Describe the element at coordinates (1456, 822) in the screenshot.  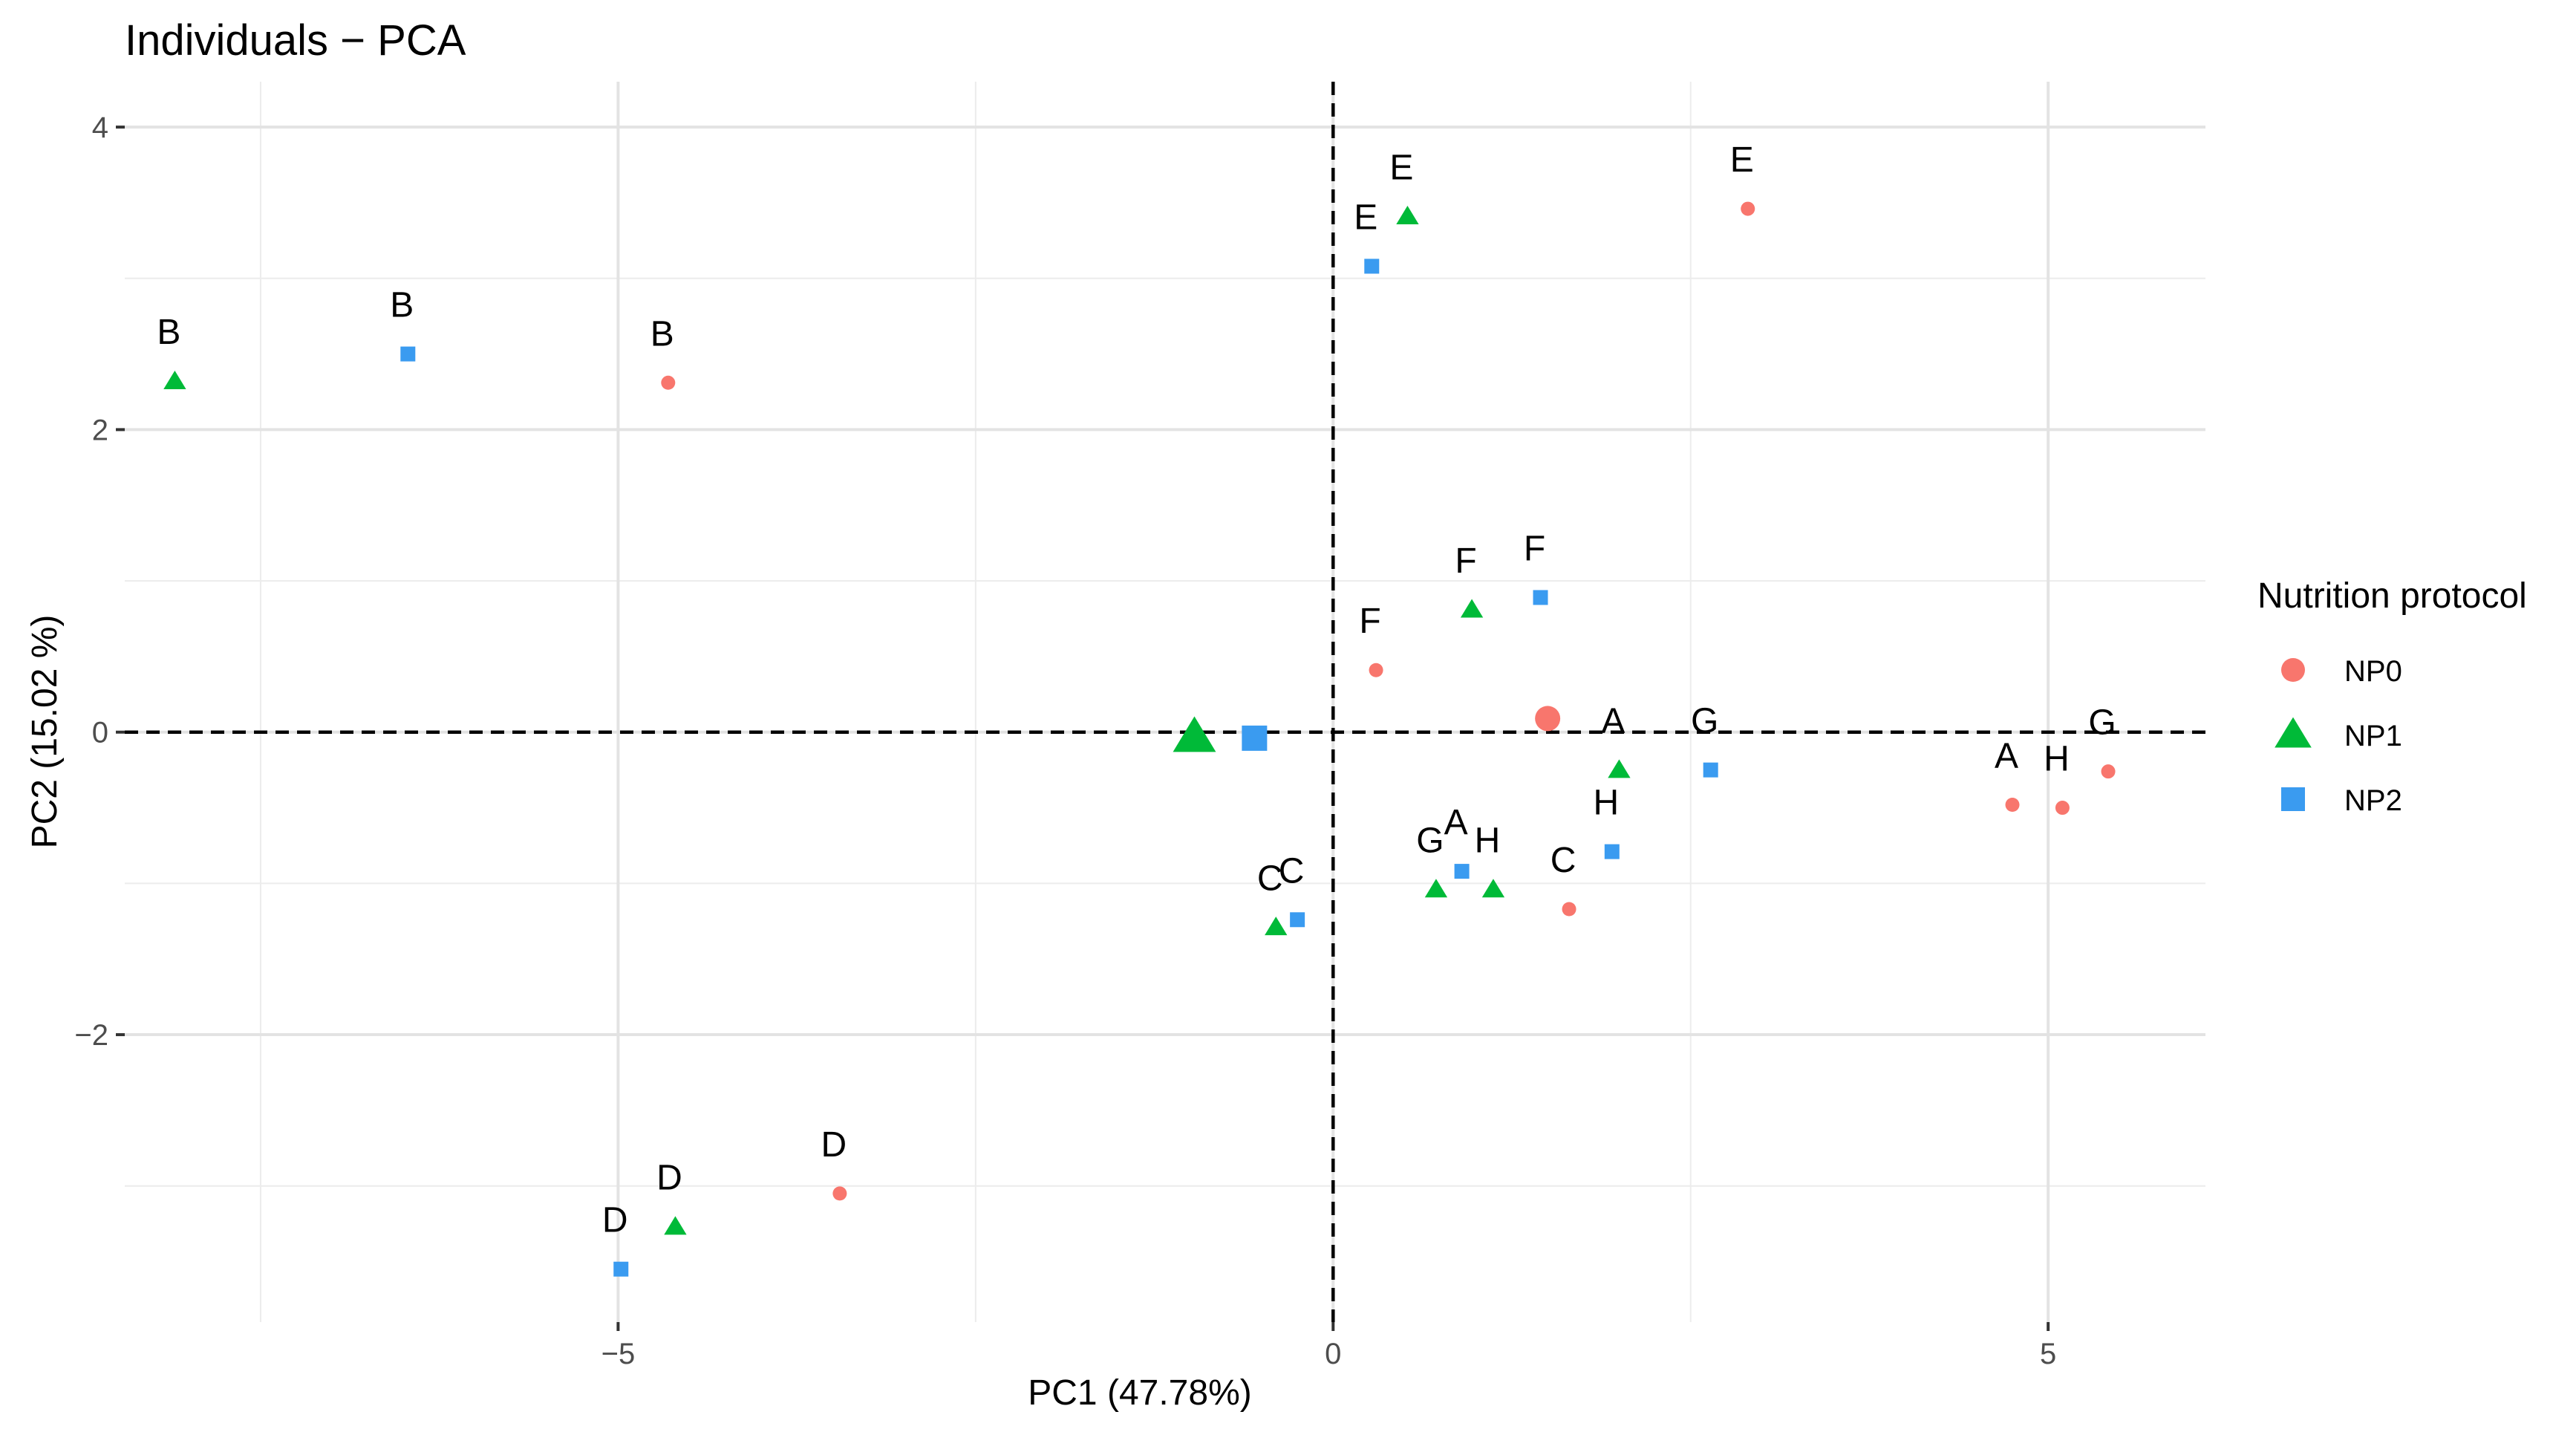
I see `np2-point-label: A` at that location.